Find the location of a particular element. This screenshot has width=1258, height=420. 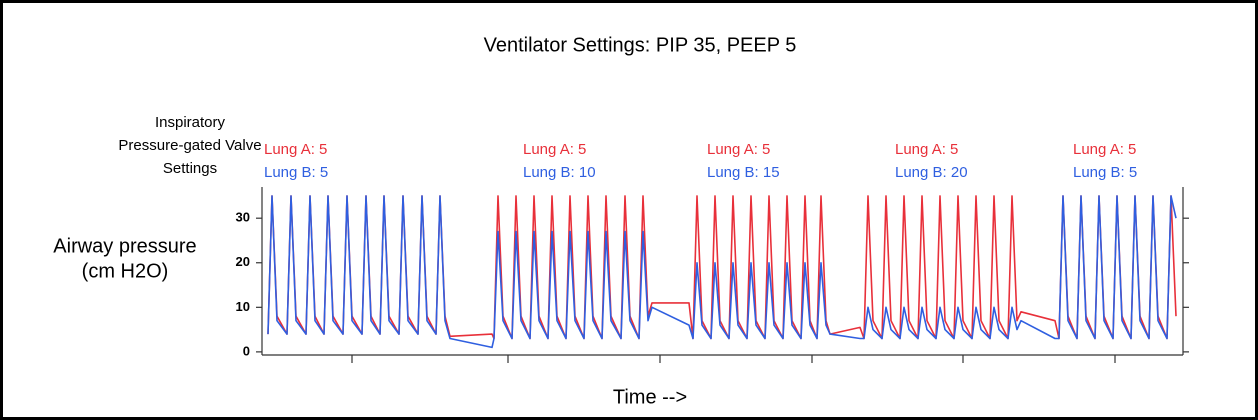

x-axis-label: Time --> is located at coordinates (650, 397).